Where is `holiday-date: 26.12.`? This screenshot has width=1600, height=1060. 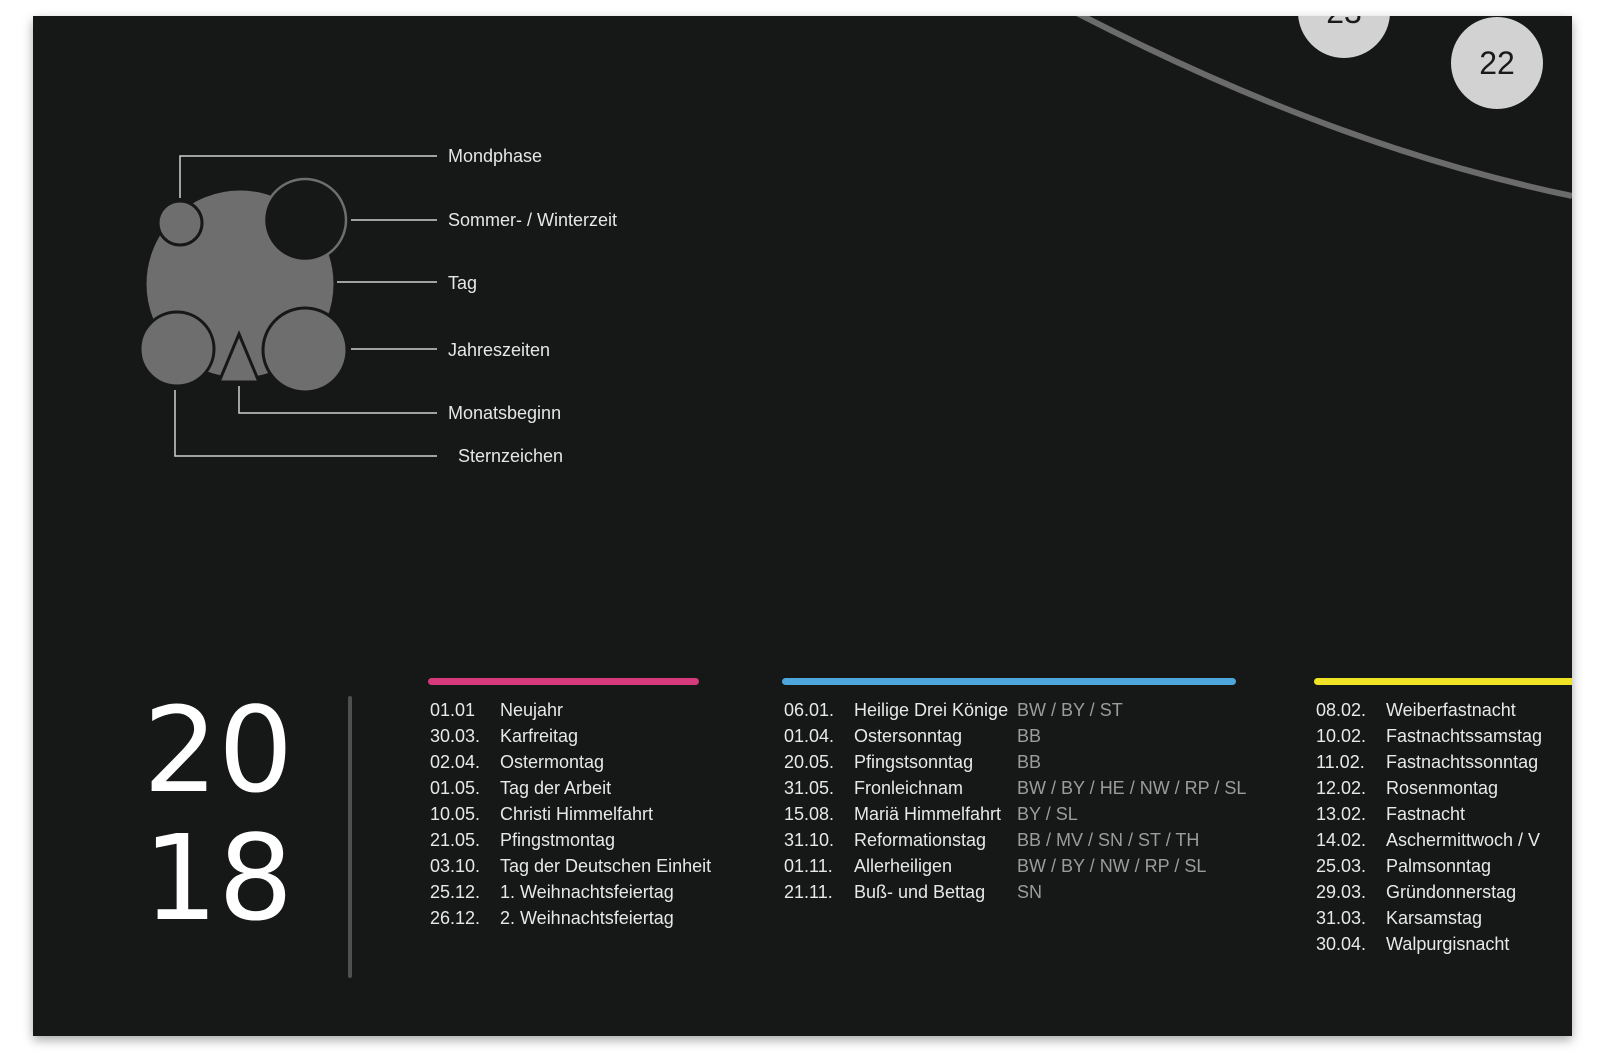
holiday-date: 26.12. is located at coordinates (455, 918).